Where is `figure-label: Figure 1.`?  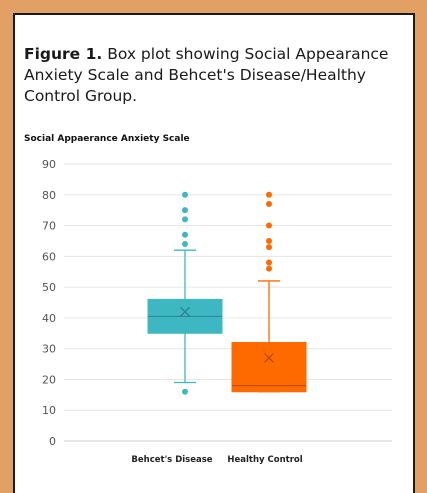
figure-label: Figure 1. is located at coordinates (63, 54).